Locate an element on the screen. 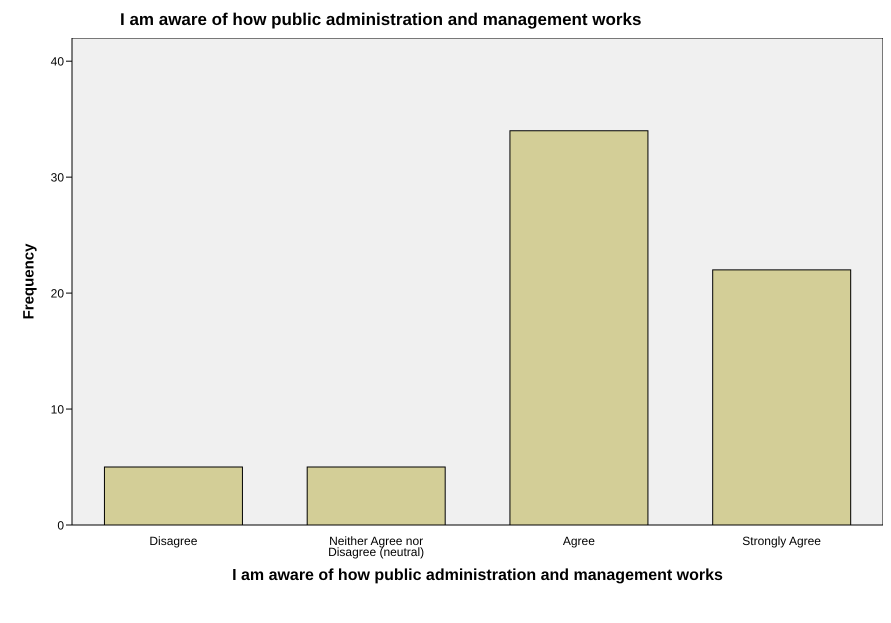 The image size is (891, 623). y-tick-label: 10 is located at coordinates (57, 409).